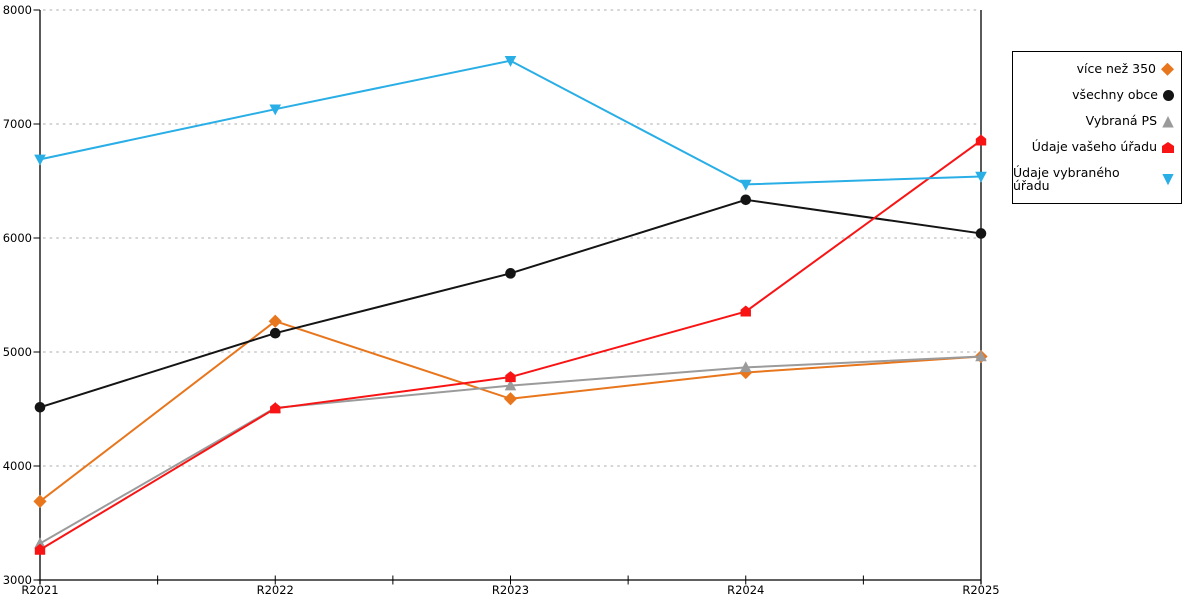  I want to click on y-axis-label: 6000, so click(17, 238).